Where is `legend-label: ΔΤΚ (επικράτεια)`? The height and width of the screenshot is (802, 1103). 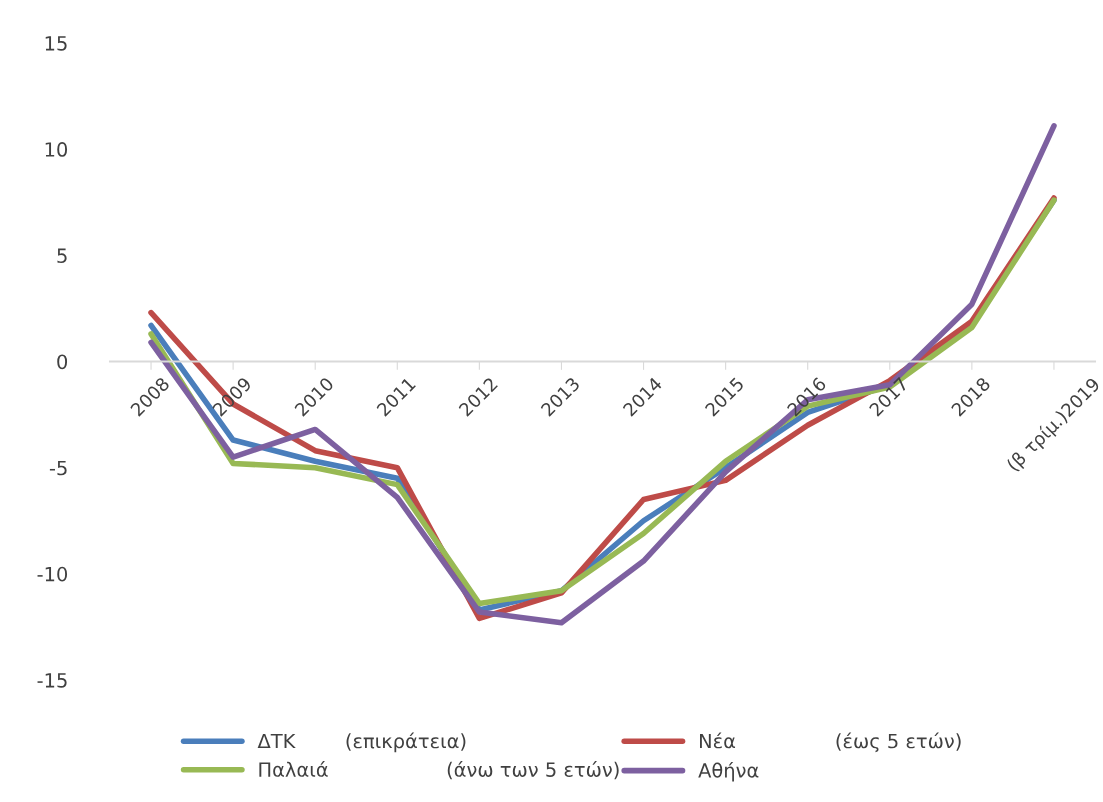
legend-label: ΔΤΚ (επικράτεια) is located at coordinates (361, 742).